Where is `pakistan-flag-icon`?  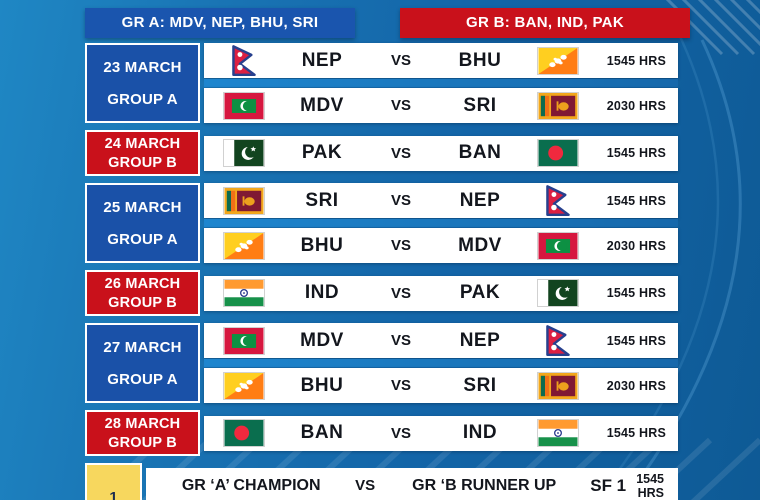
pakistan-flag-icon is located at coordinates (558, 293).